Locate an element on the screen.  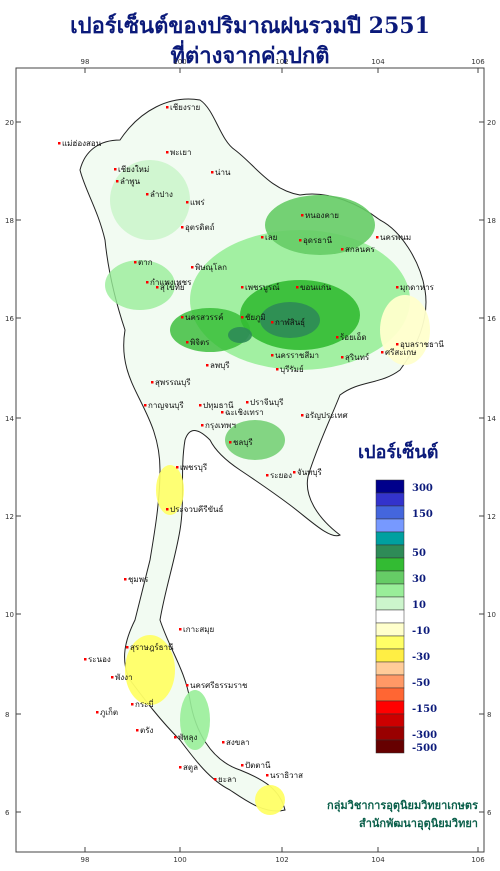
city-label: ระยอง is located at coordinates (281, 475).